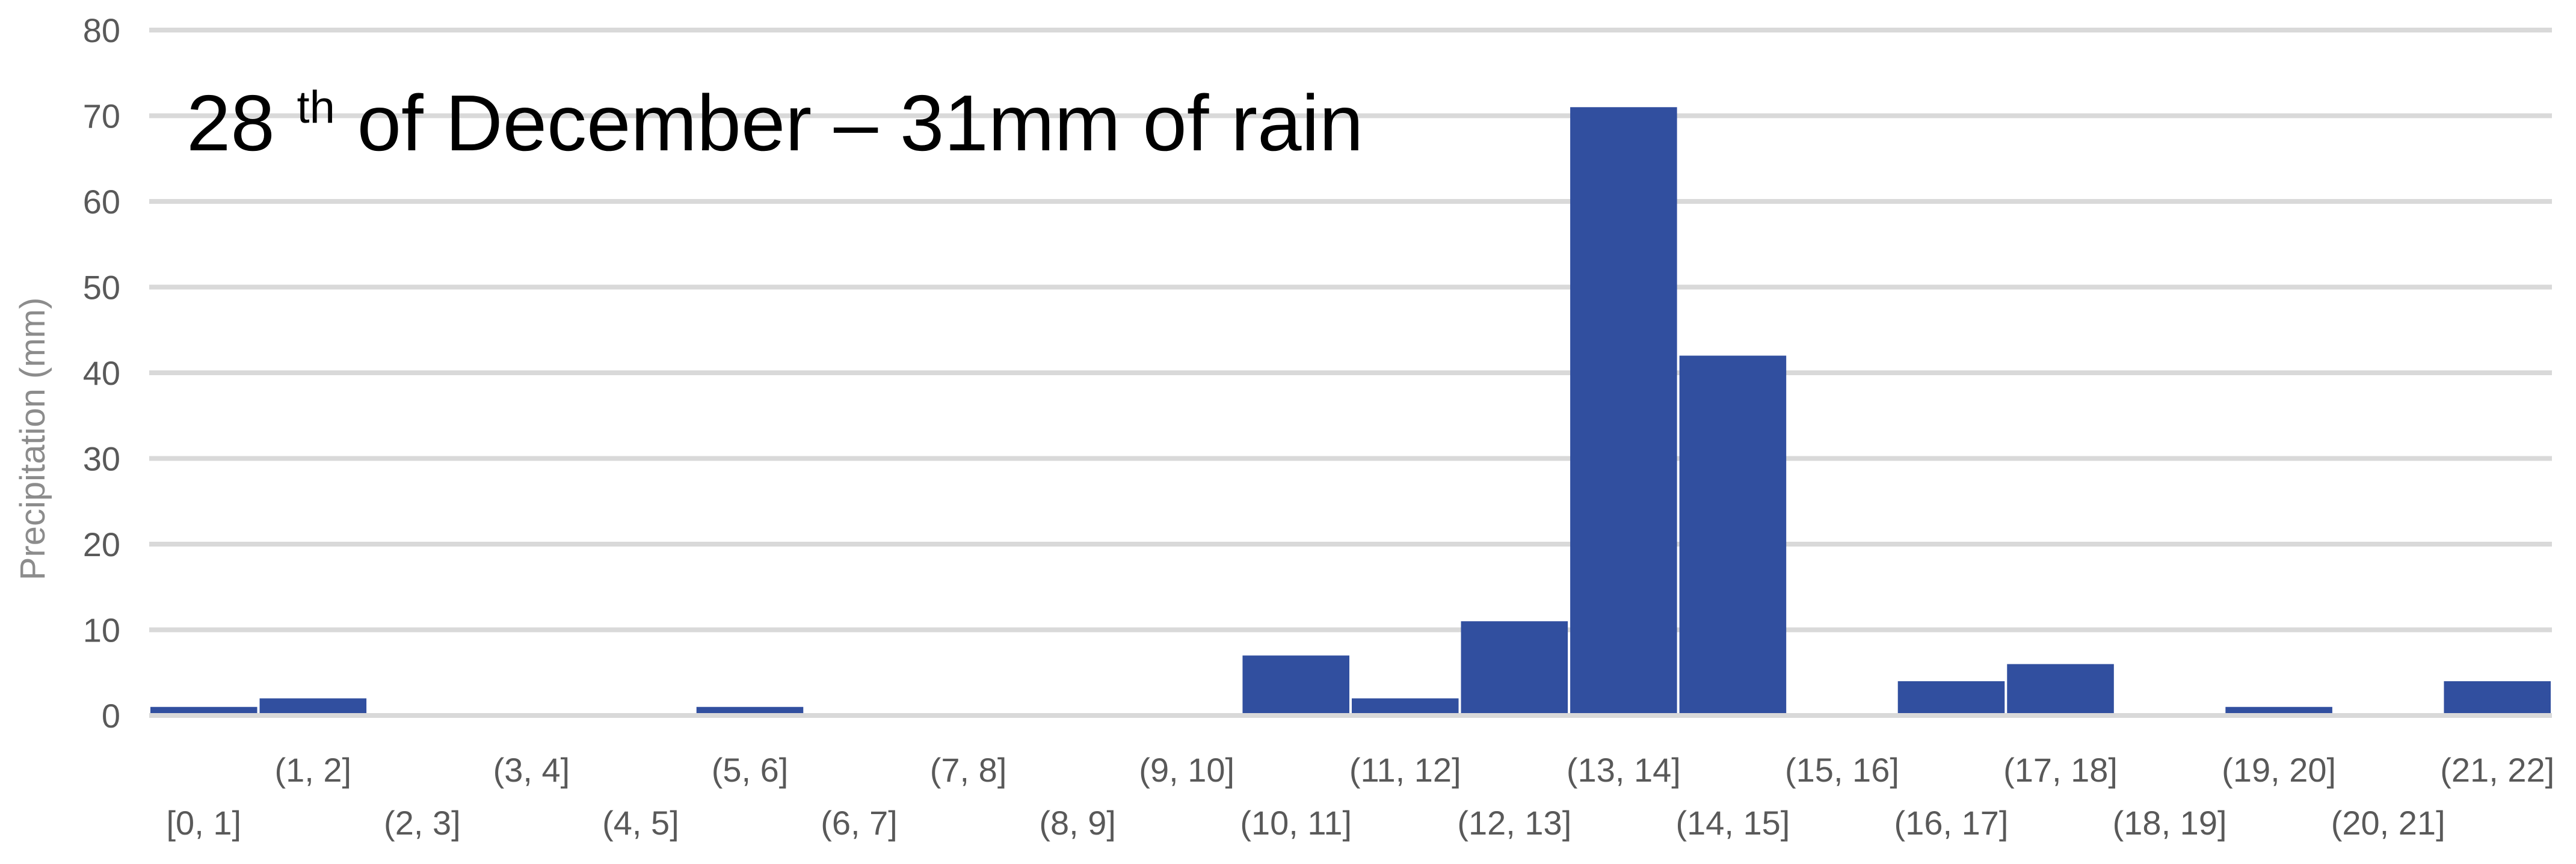 Image resolution: width=2576 pixels, height=864 pixels. I want to click on x-tick-label: (6, 7], so click(859, 823).